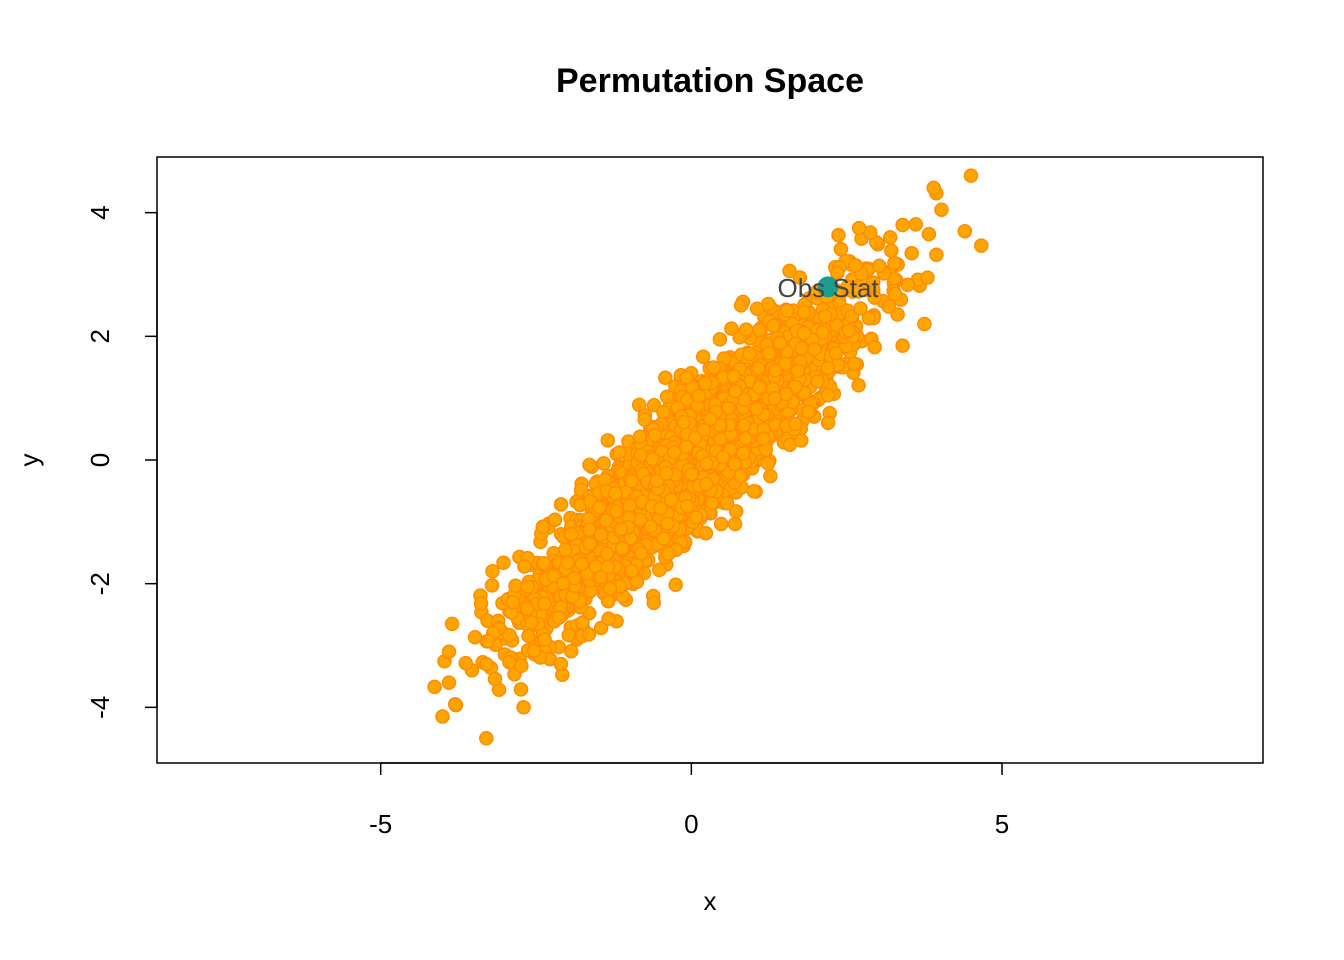  I want to click on observed-stat-point, so click(828, 287).